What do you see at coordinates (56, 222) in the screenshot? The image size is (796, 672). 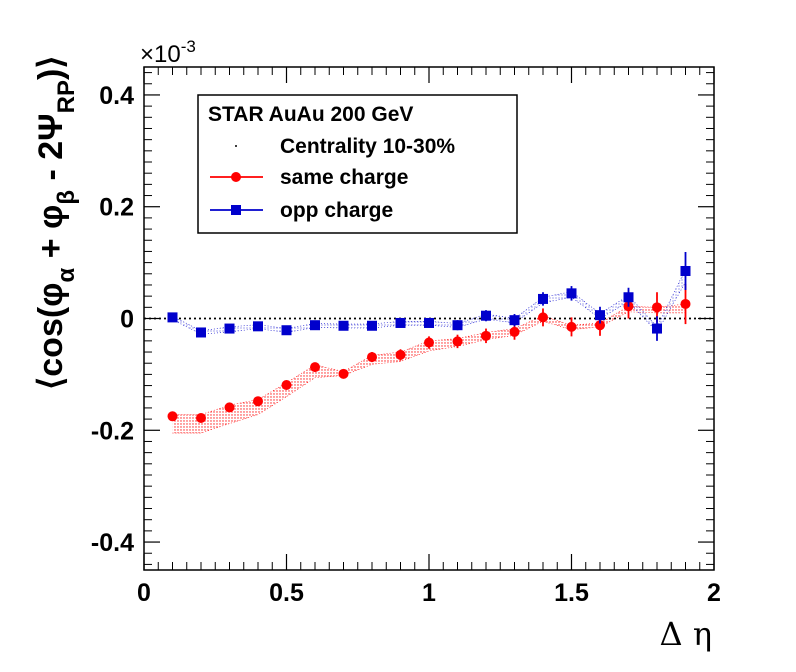 I see `y-axis-title: ⟨cos(φα + φβ - 2ΨRP)⟩` at bounding box center [56, 222].